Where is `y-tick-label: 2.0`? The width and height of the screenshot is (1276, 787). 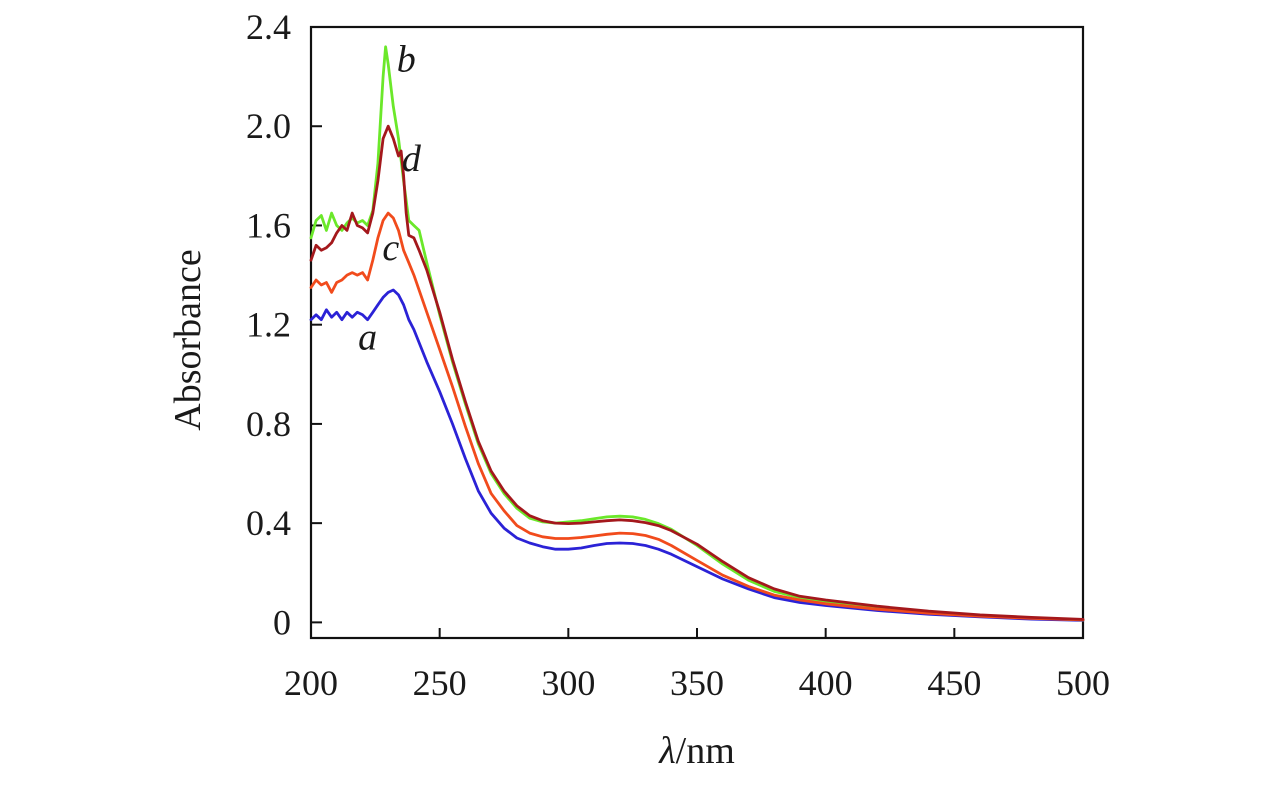
y-tick-label: 2.0 is located at coordinates (268, 126).